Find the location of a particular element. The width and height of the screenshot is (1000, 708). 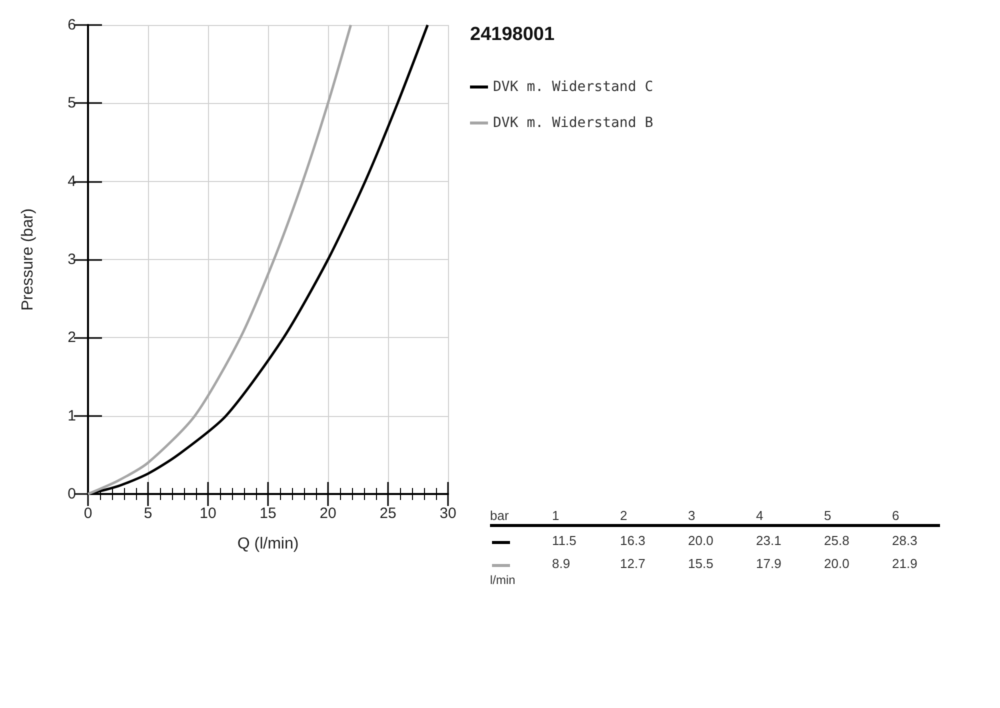

y-axis-title: Pressure (bar) is located at coordinates (28, 259).